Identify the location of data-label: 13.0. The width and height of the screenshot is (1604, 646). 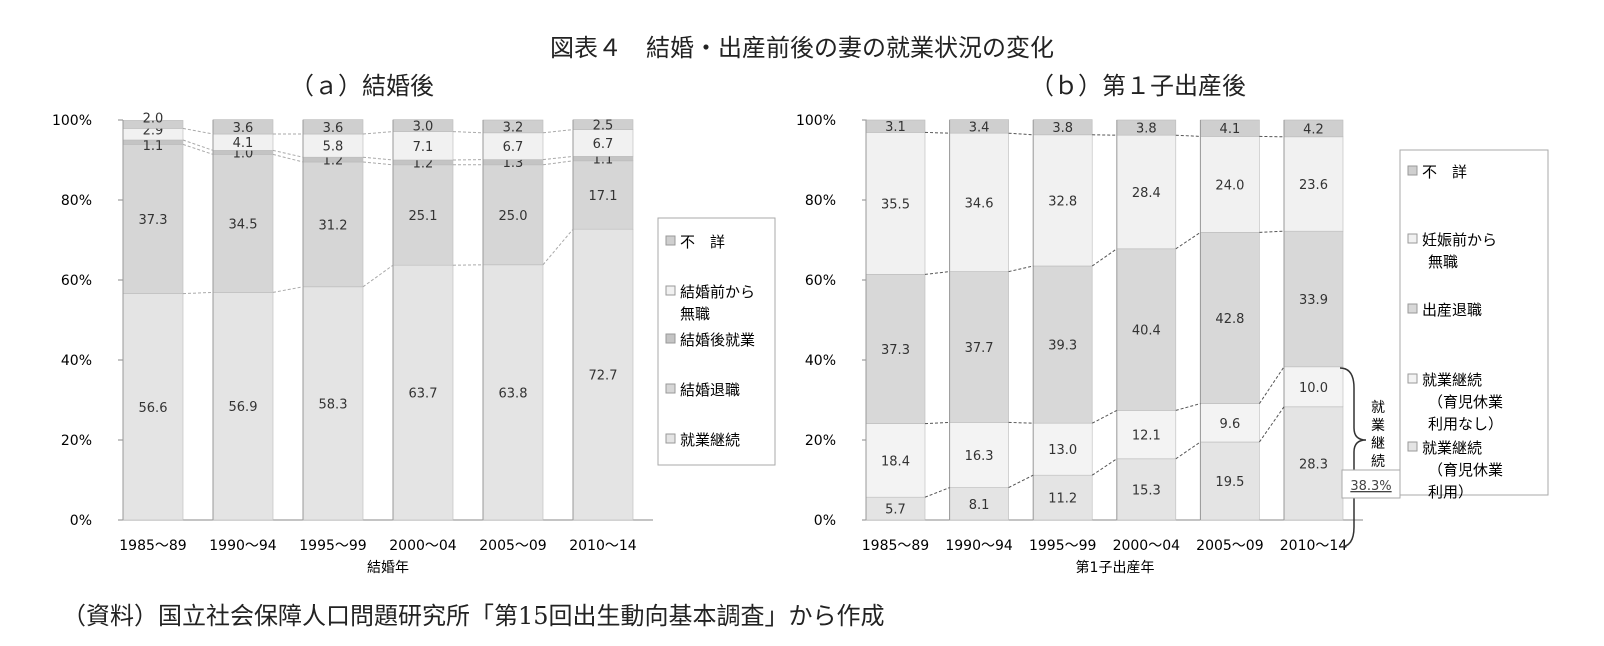
(1062, 450).